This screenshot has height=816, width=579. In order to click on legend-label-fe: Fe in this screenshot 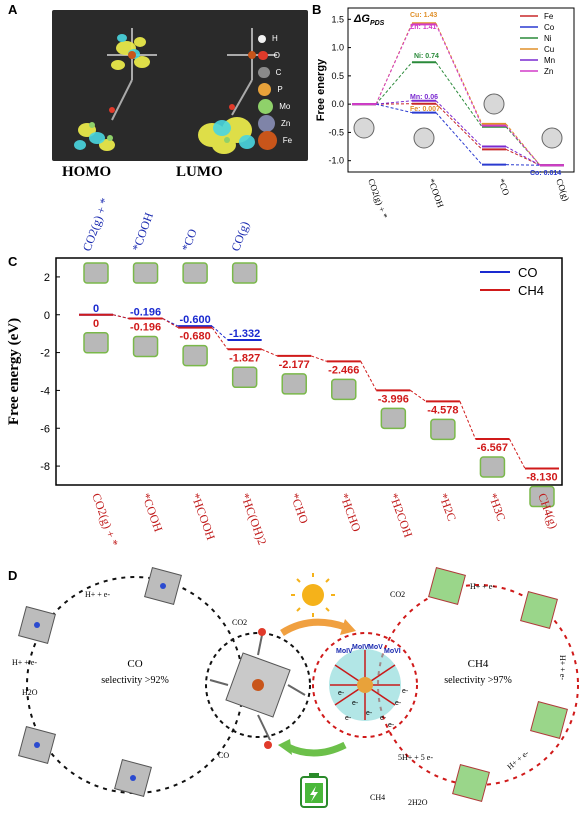, I will do `click(549, 16)`.